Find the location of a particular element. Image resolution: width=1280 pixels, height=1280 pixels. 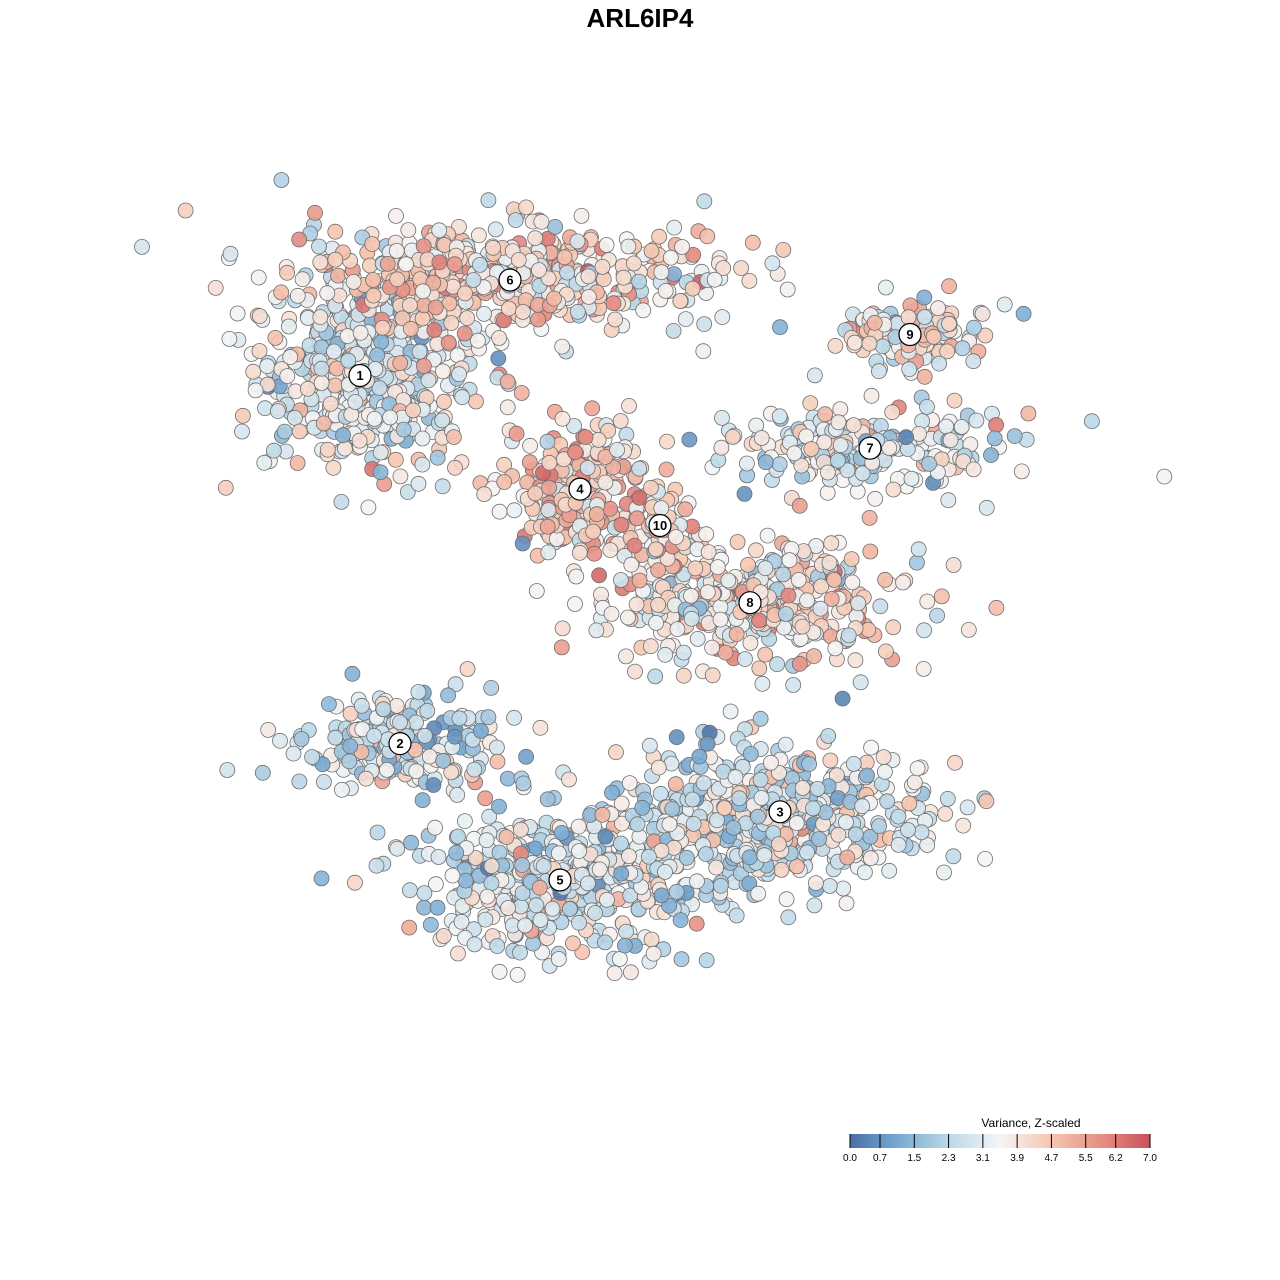

cluster-label-text: 4 is located at coordinates (580, 489).